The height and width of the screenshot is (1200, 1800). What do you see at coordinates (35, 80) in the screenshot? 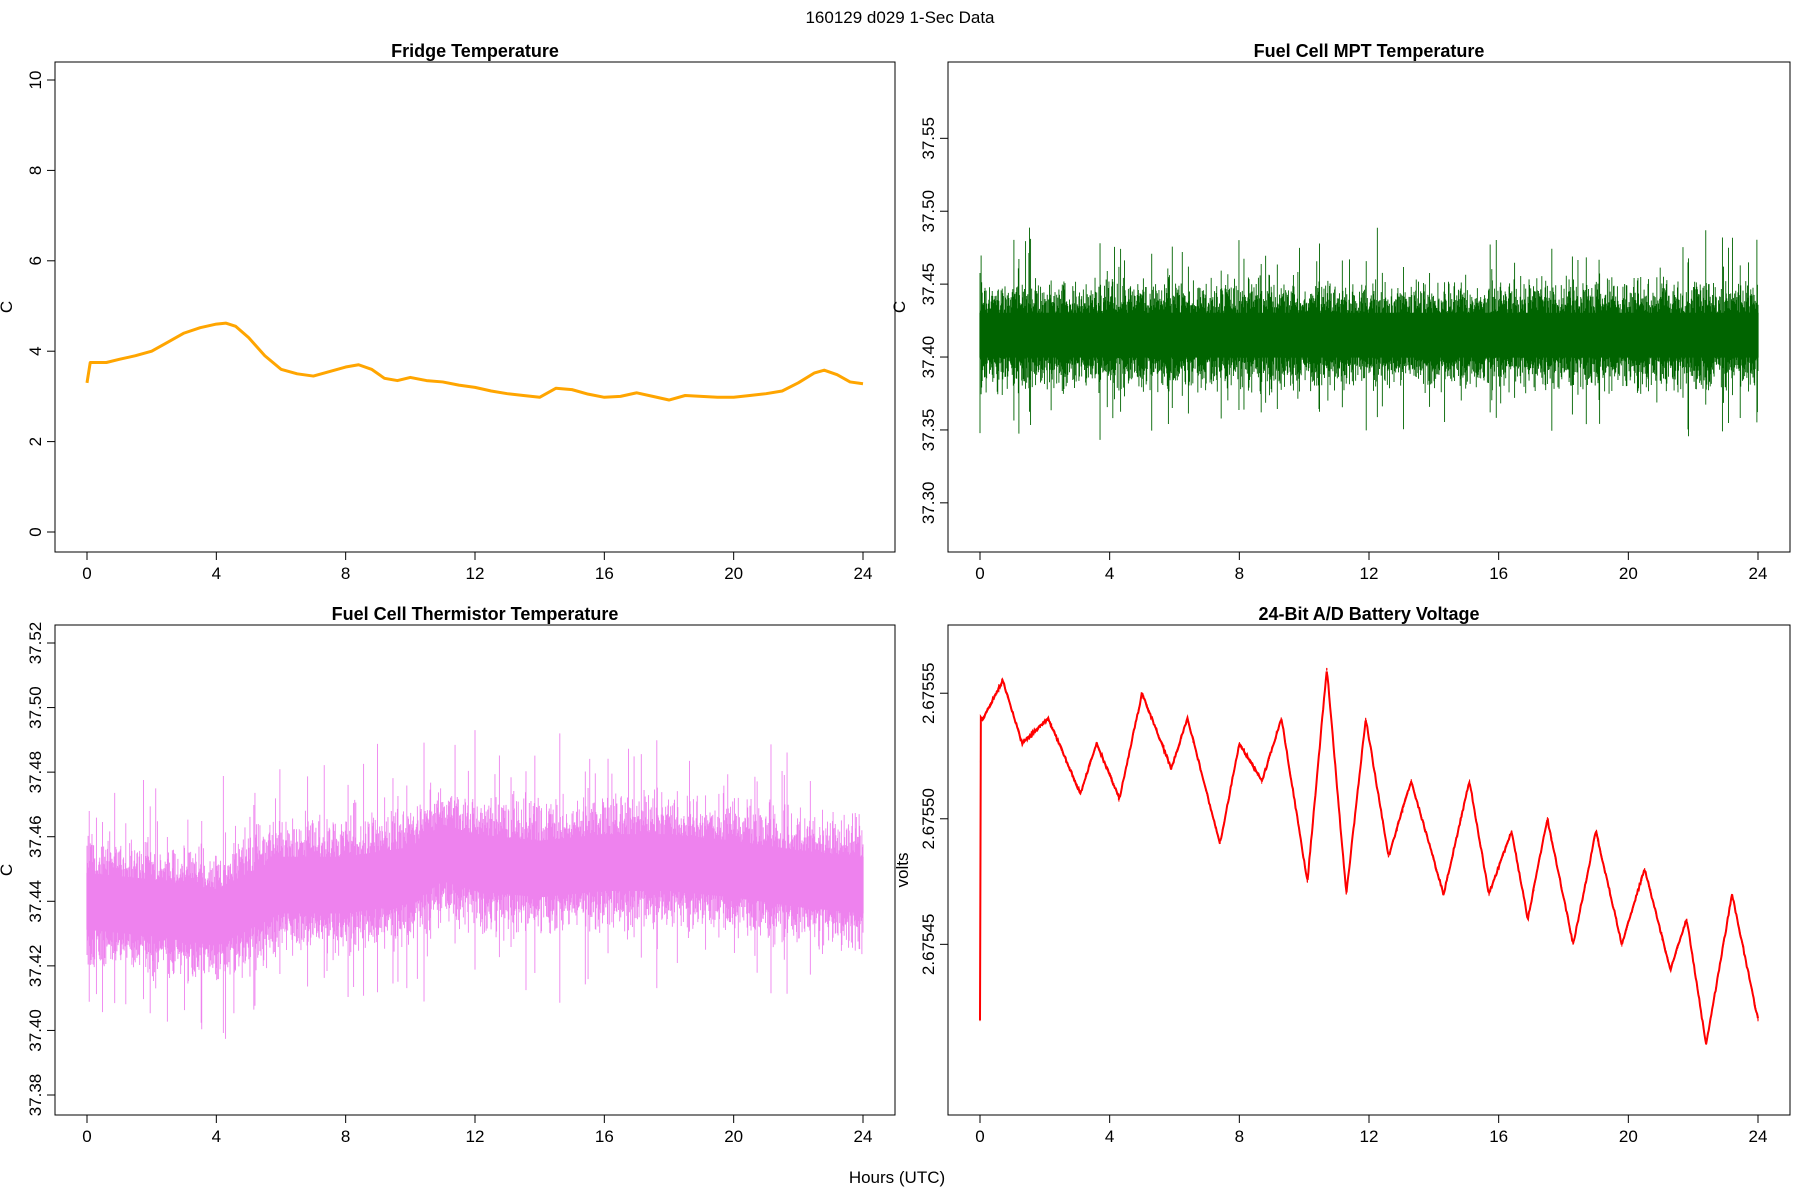
I see `y-tick-label: 10` at bounding box center [35, 80].